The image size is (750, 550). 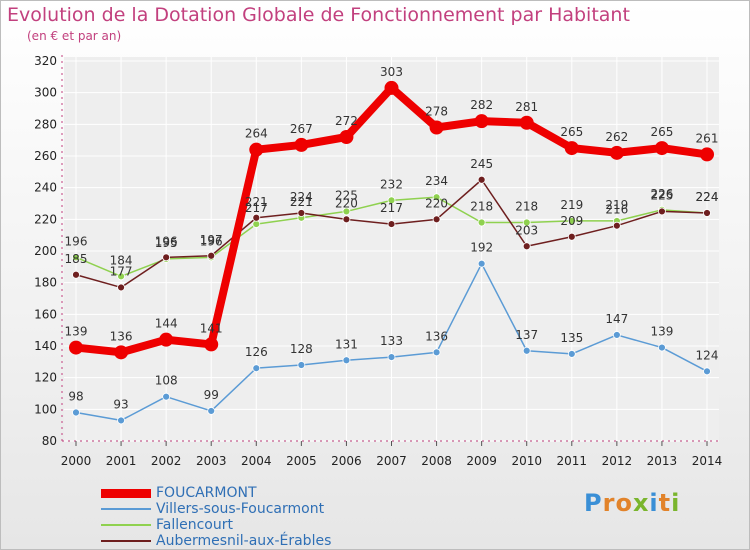 What do you see at coordinates (194, 525) in the screenshot?
I see `legend-label: Fallencourt` at bounding box center [194, 525].